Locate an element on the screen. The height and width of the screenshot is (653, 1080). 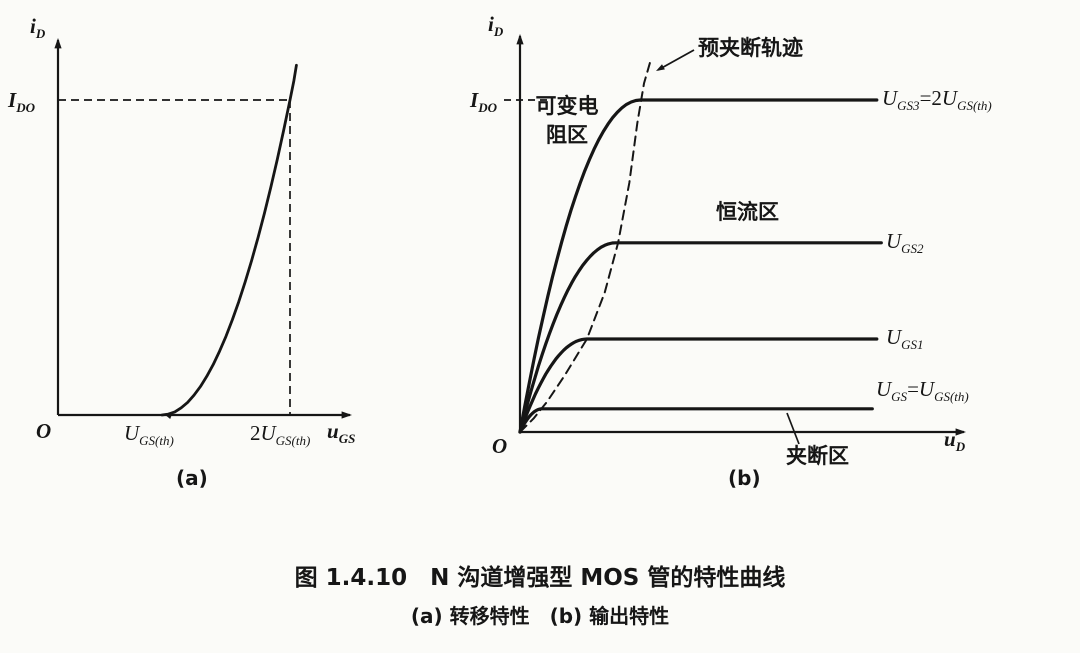
plot-b-origin-label: O is located at coordinates (500, 446).